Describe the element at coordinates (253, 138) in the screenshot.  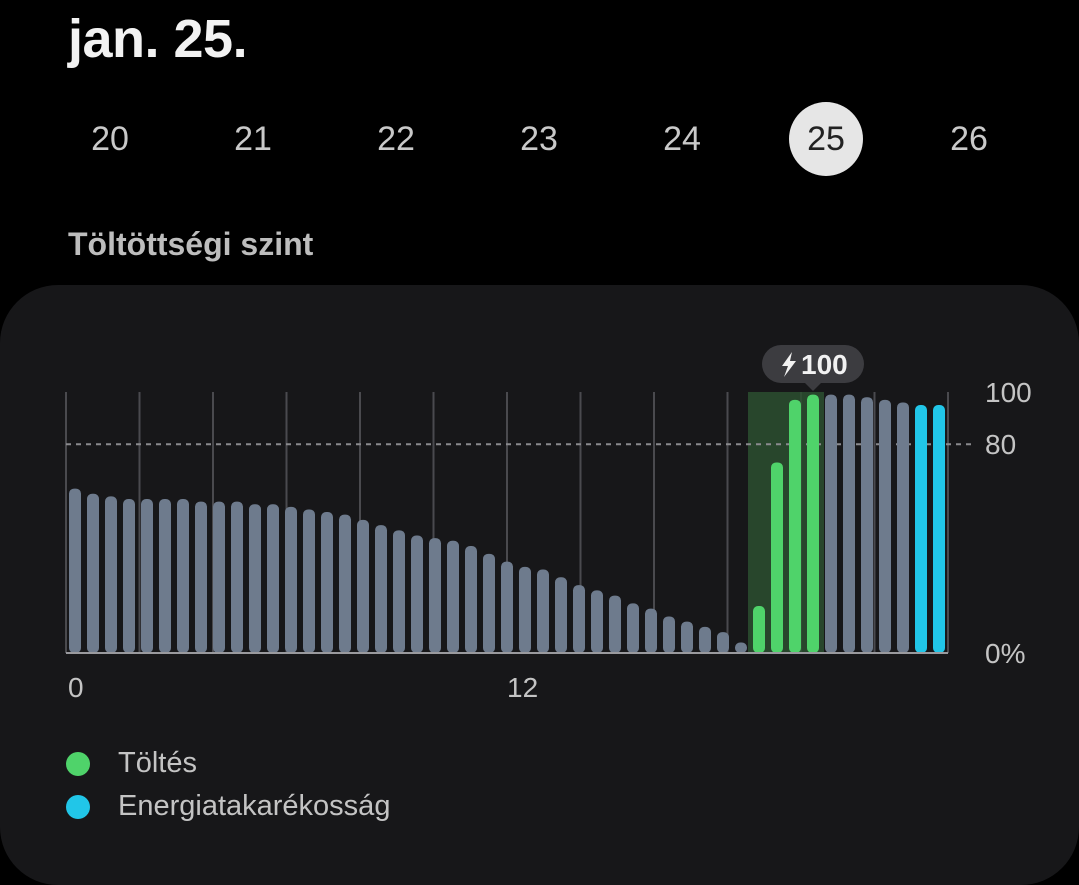
I see `day-21-button: 21` at that location.